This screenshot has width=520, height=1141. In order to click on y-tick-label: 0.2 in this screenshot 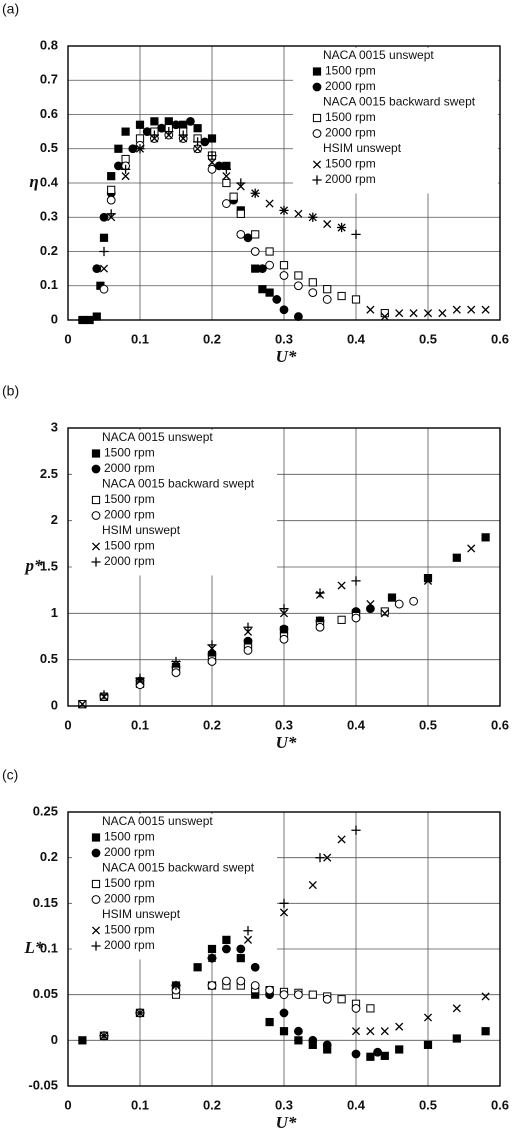, I will do `click(49, 856)`.